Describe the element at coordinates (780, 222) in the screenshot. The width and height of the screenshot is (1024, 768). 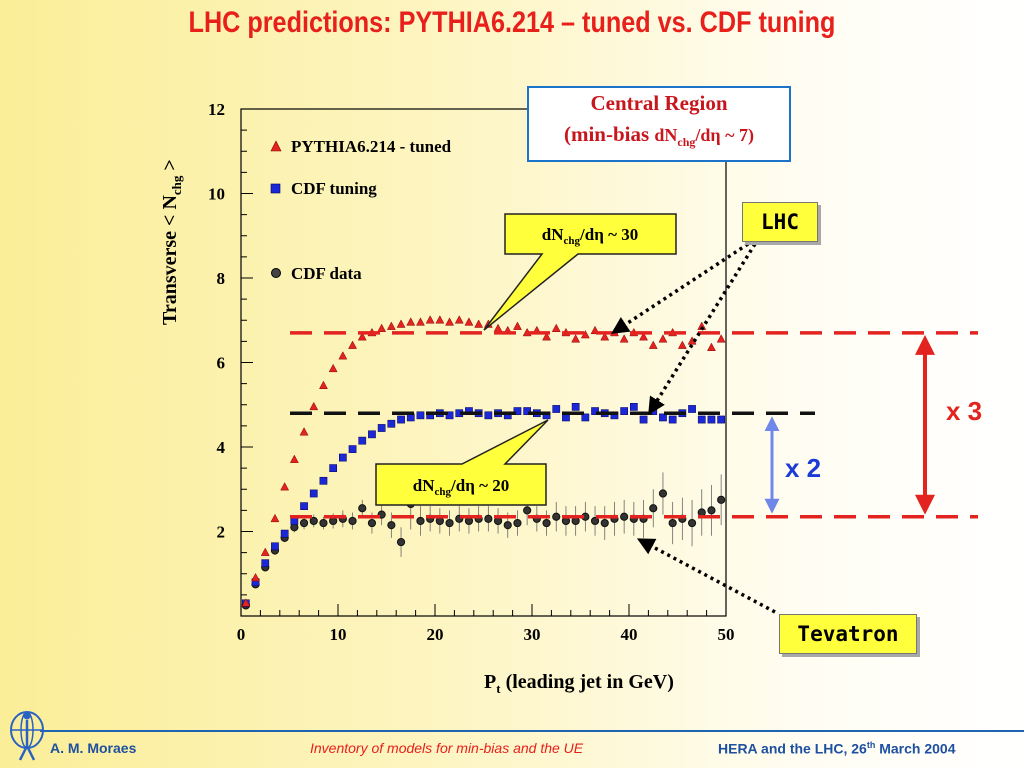
I see `lhc-label-box: LHC` at that location.